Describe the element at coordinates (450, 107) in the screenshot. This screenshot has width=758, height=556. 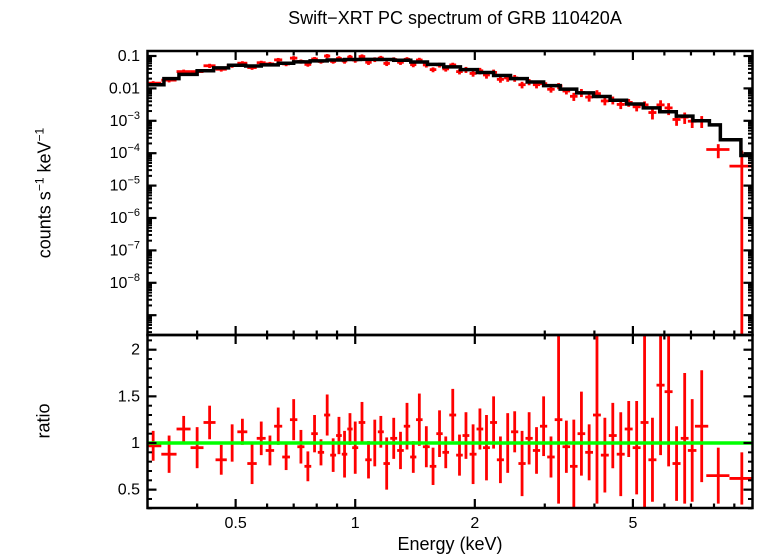
I see `model-line` at that location.